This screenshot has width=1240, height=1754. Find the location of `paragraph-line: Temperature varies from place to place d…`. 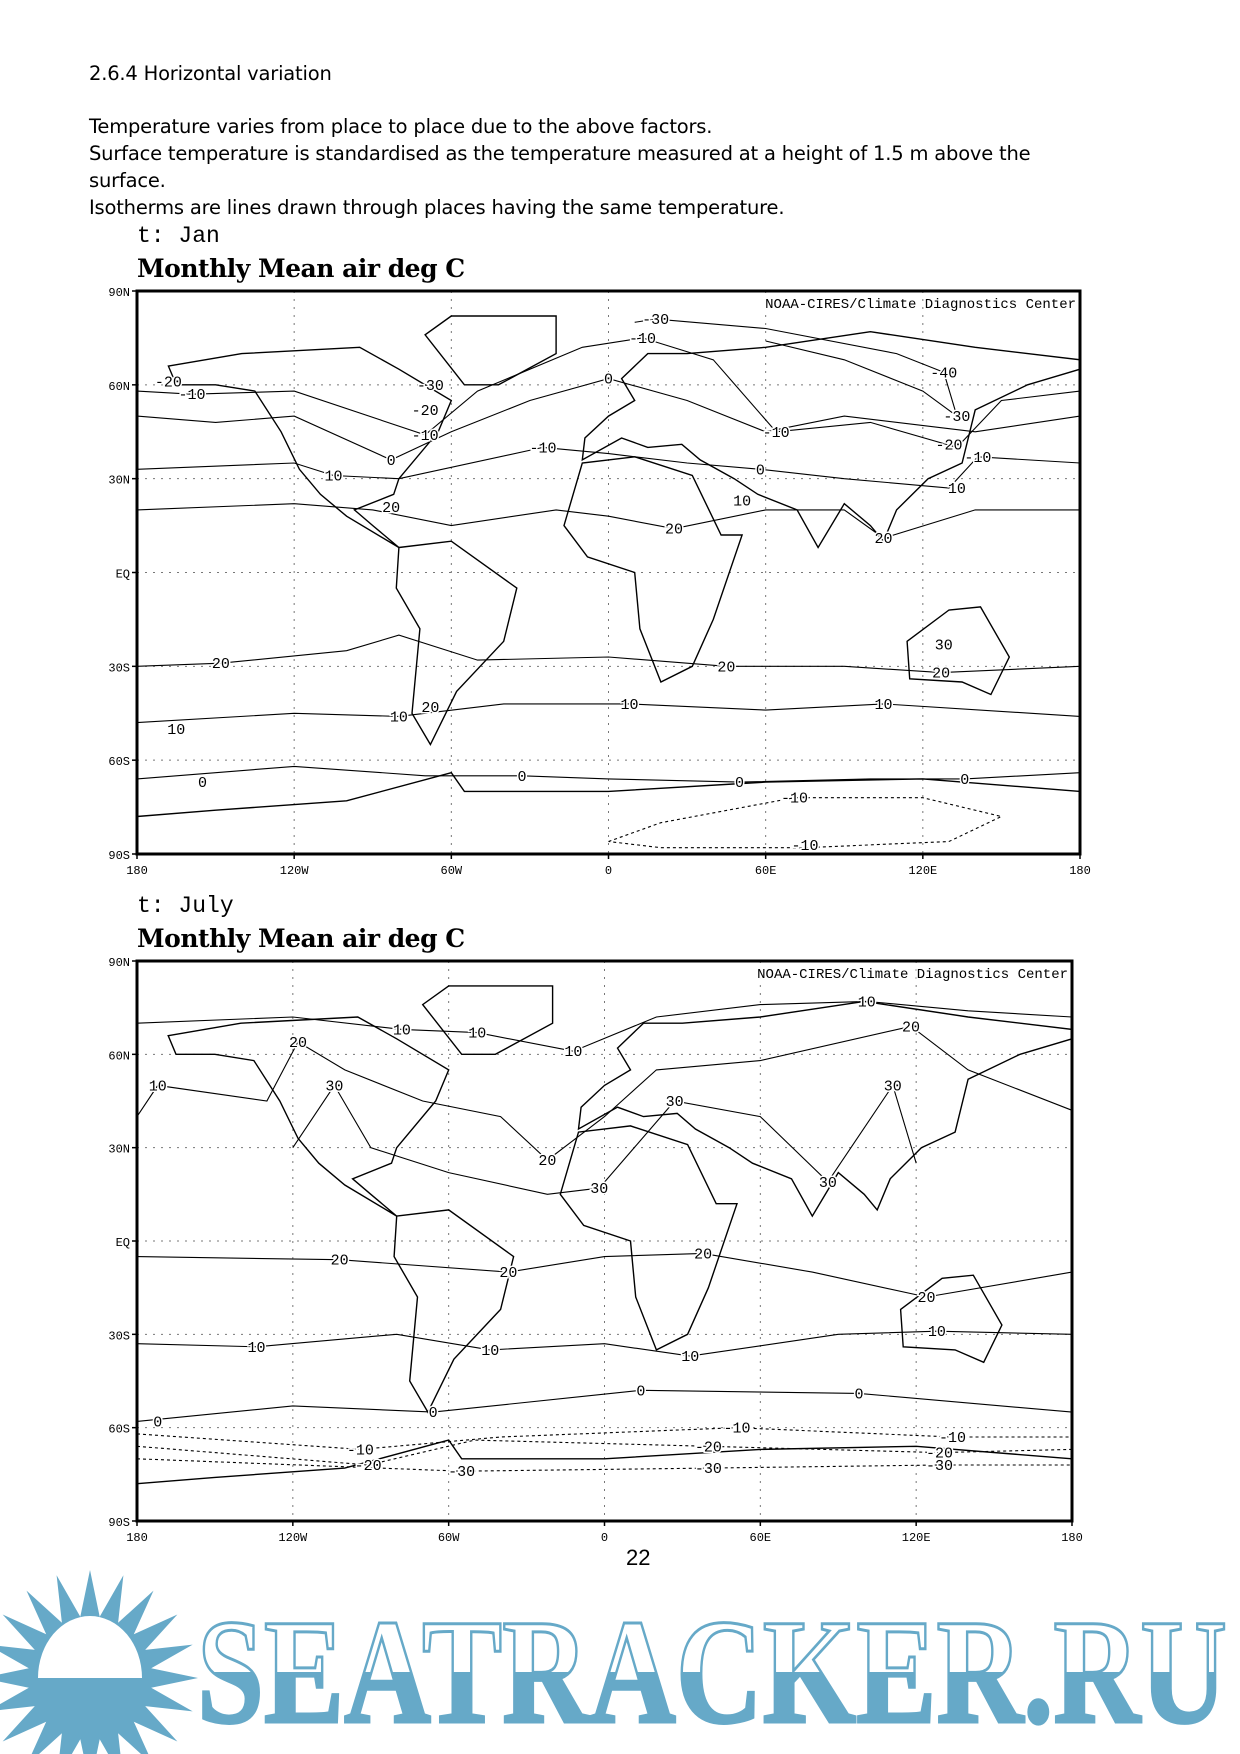

paragraph-line: Temperature varies from place to place d… is located at coordinates (401, 126).